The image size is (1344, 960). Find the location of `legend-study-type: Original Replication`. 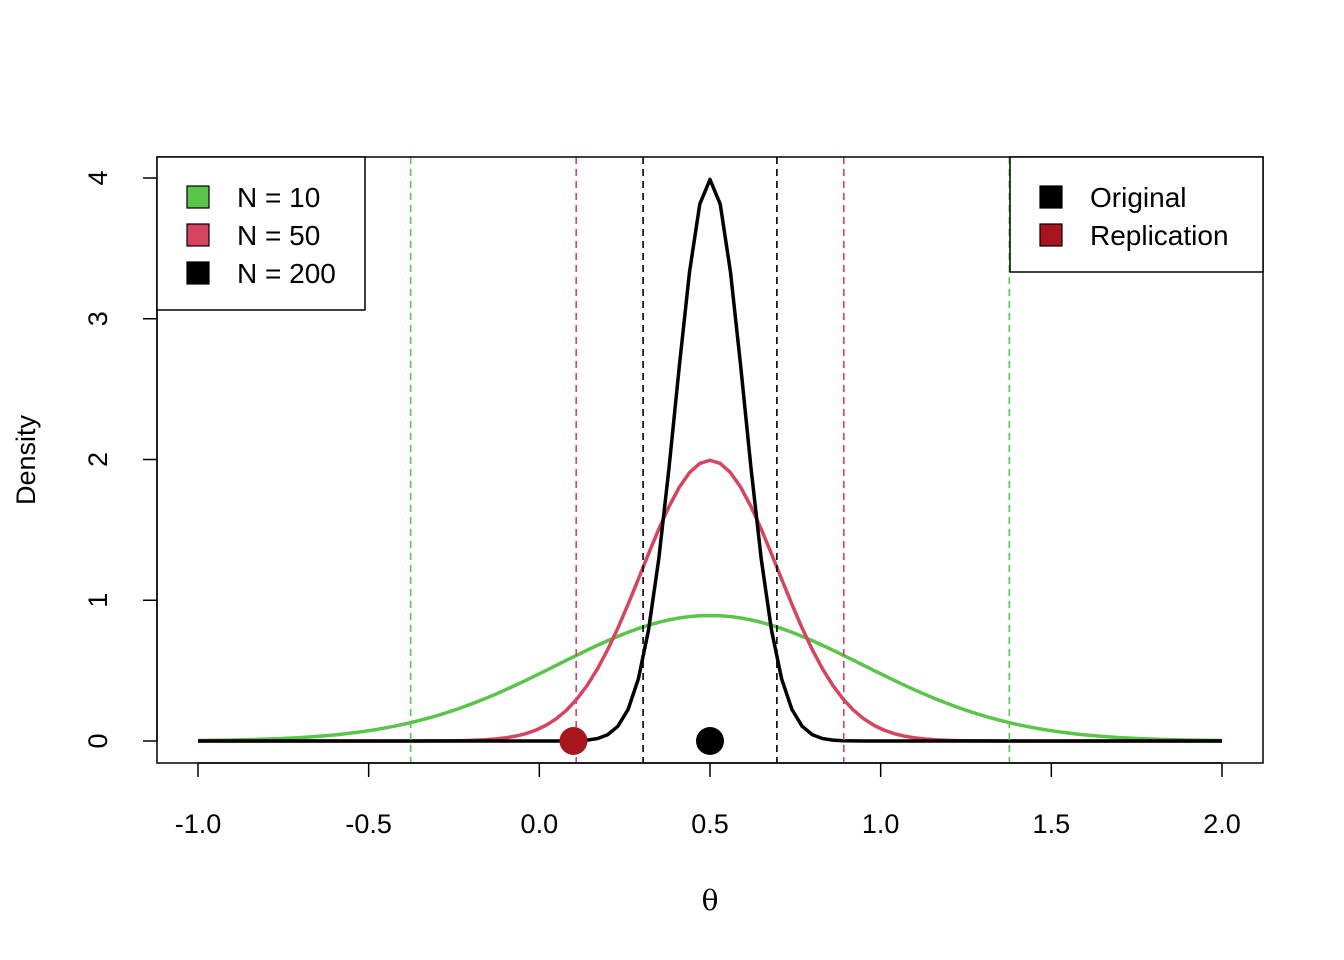

legend-study-type: Original Replication is located at coordinates (1136, 214).